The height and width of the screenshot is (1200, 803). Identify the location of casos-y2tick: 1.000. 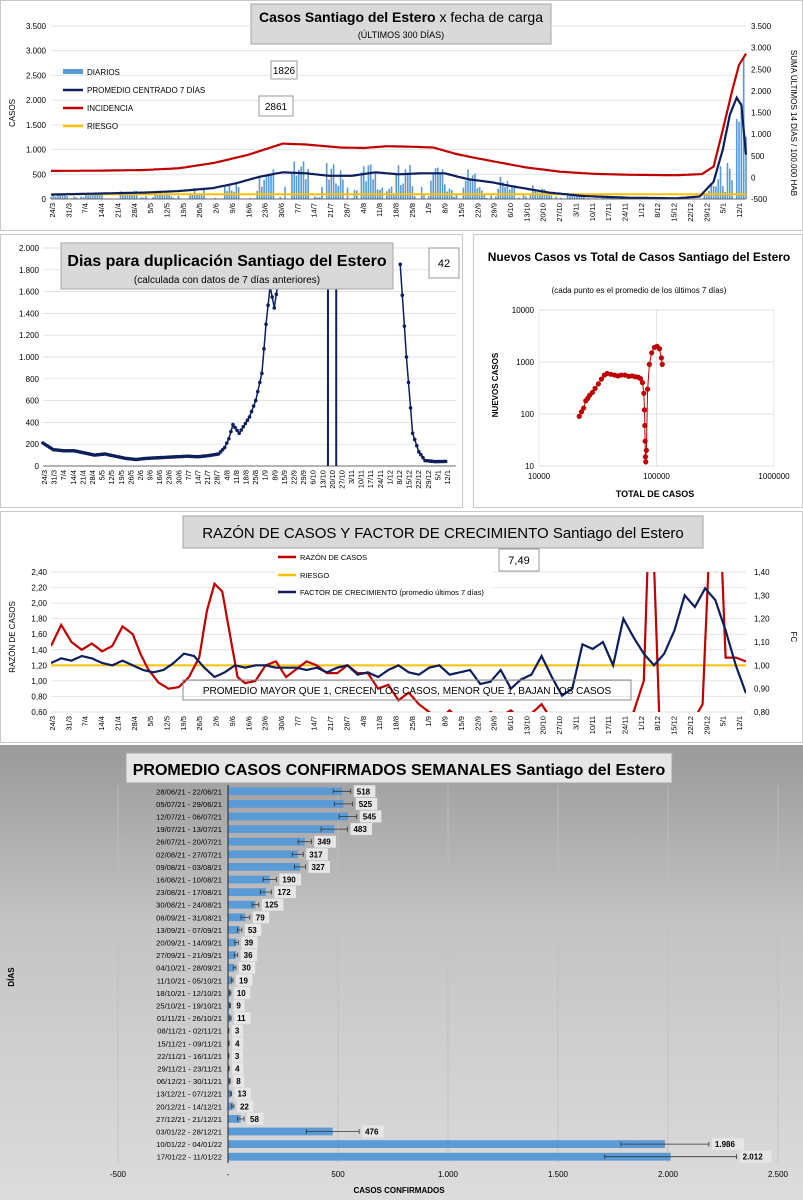
(761, 134).